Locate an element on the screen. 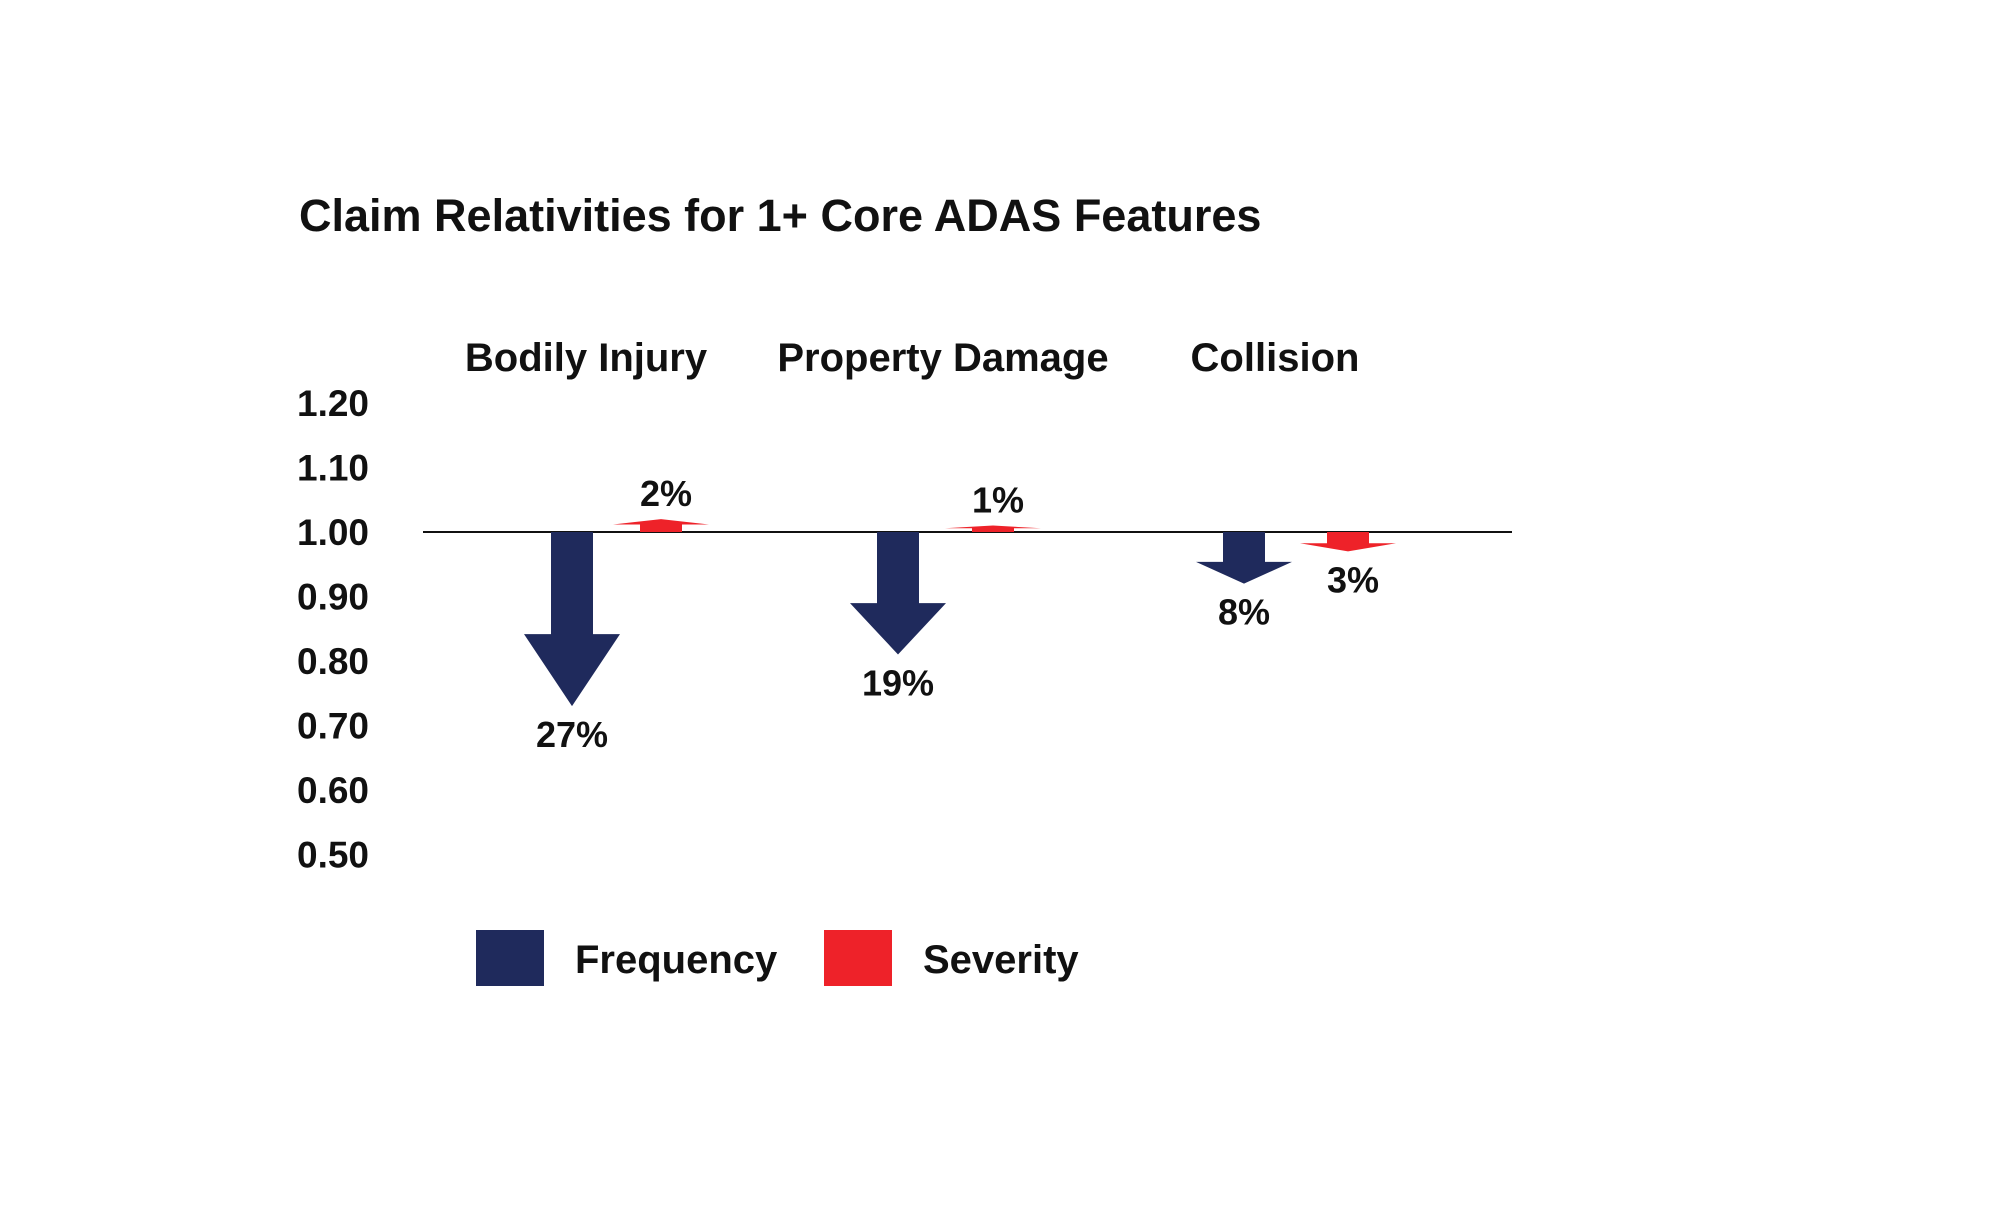 This screenshot has width=2000, height=1209. y-tick-label: 0.70 is located at coordinates (333, 726).